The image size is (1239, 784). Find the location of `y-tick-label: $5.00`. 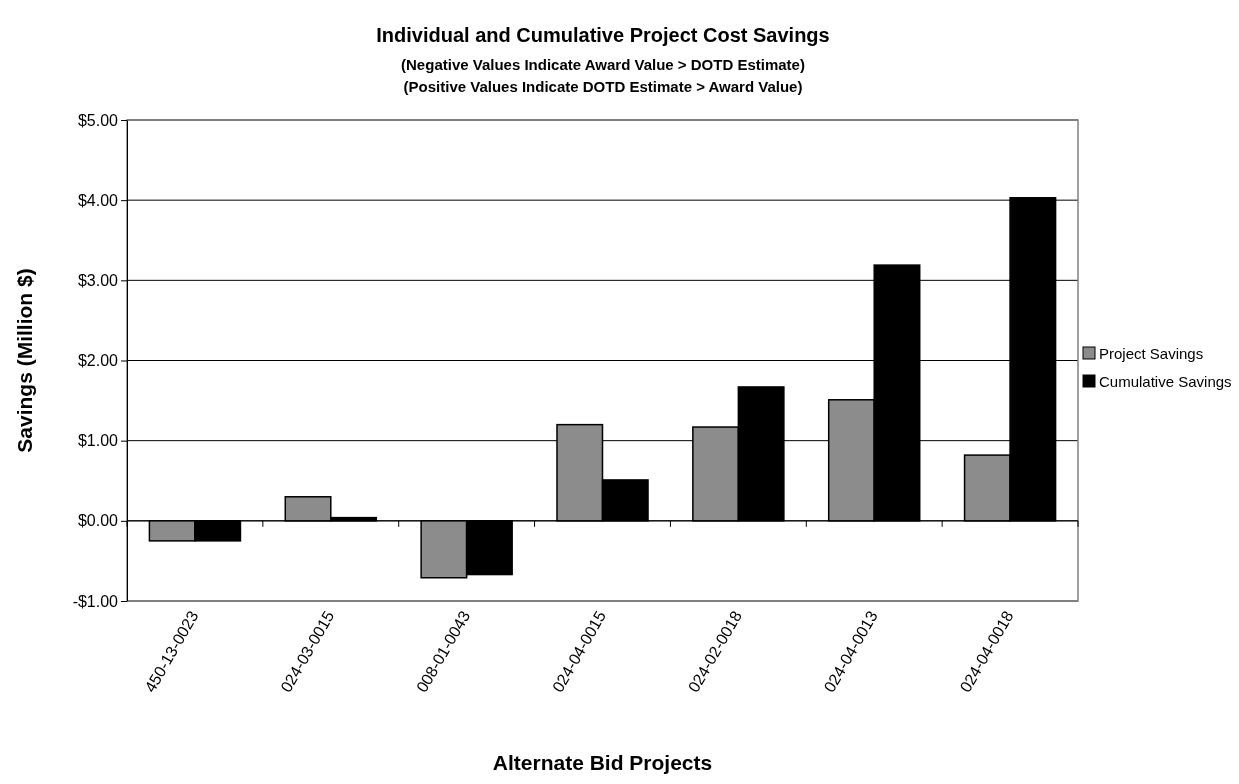

y-tick-label: $5.00 is located at coordinates (98, 120).